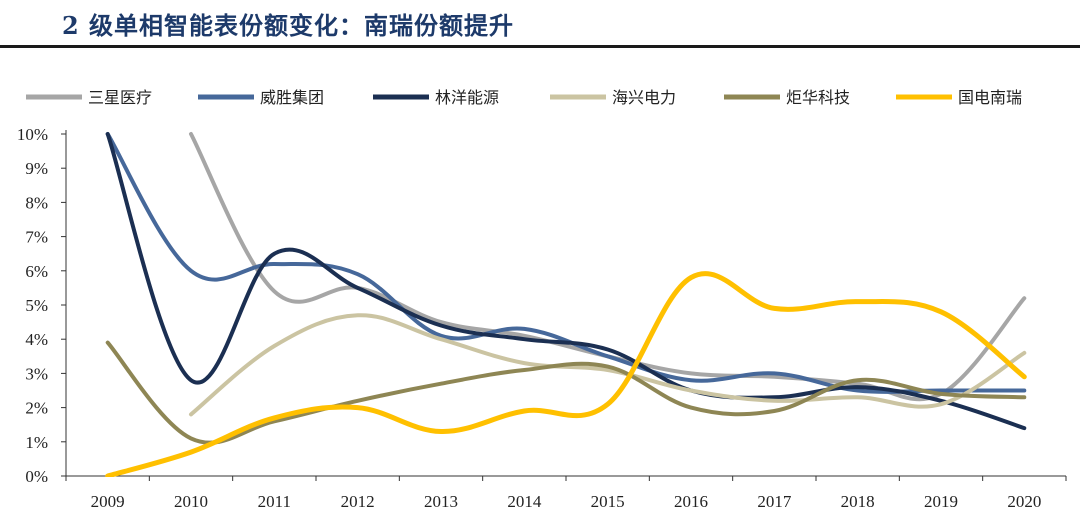 This screenshot has width=1080, height=525. Describe the element at coordinates (441, 501) in the screenshot. I see `x-tick-label: 2013` at that location.